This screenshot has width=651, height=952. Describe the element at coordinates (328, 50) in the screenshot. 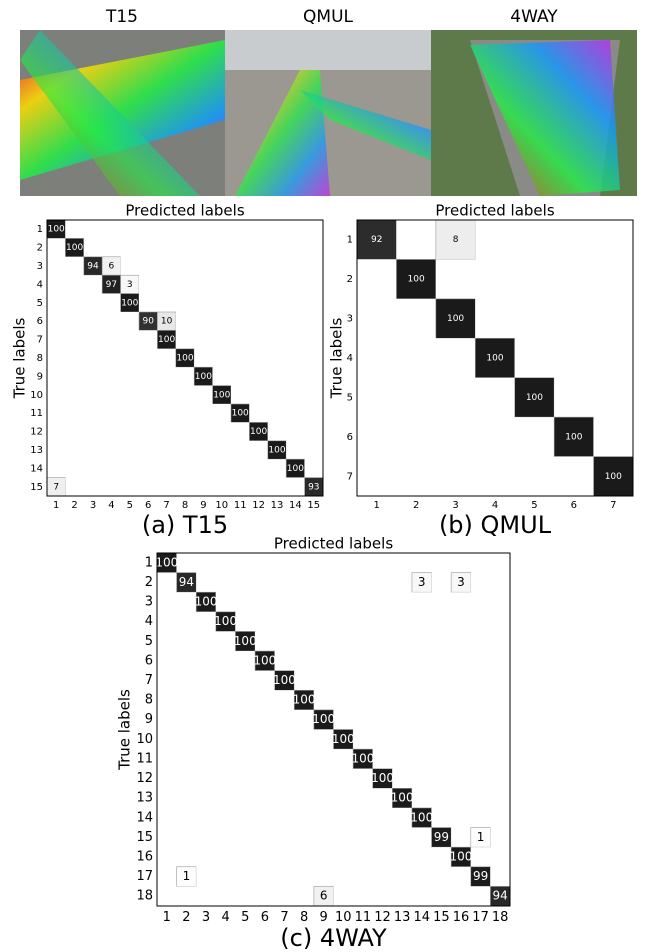

I see `sky` at that location.